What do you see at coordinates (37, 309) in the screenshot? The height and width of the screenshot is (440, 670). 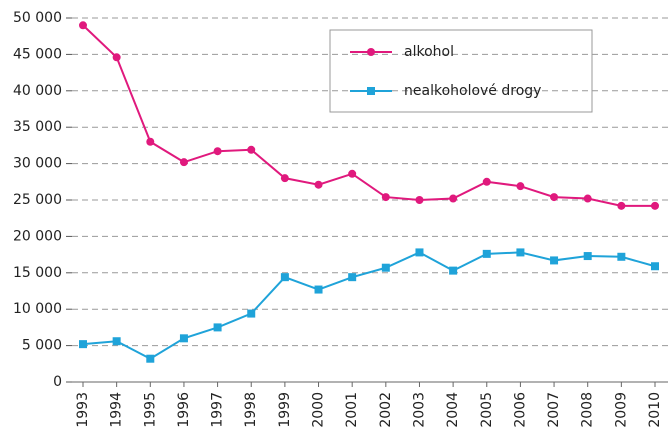 I see `y-tick-label: 10 000` at bounding box center [37, 309].